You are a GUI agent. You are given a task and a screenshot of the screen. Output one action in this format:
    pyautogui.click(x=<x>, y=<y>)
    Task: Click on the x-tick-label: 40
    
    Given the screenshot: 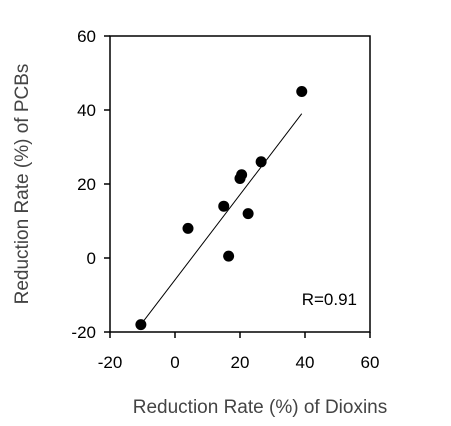 What is the action you would take?
    pyautogui.click(x=305, y=362)
    